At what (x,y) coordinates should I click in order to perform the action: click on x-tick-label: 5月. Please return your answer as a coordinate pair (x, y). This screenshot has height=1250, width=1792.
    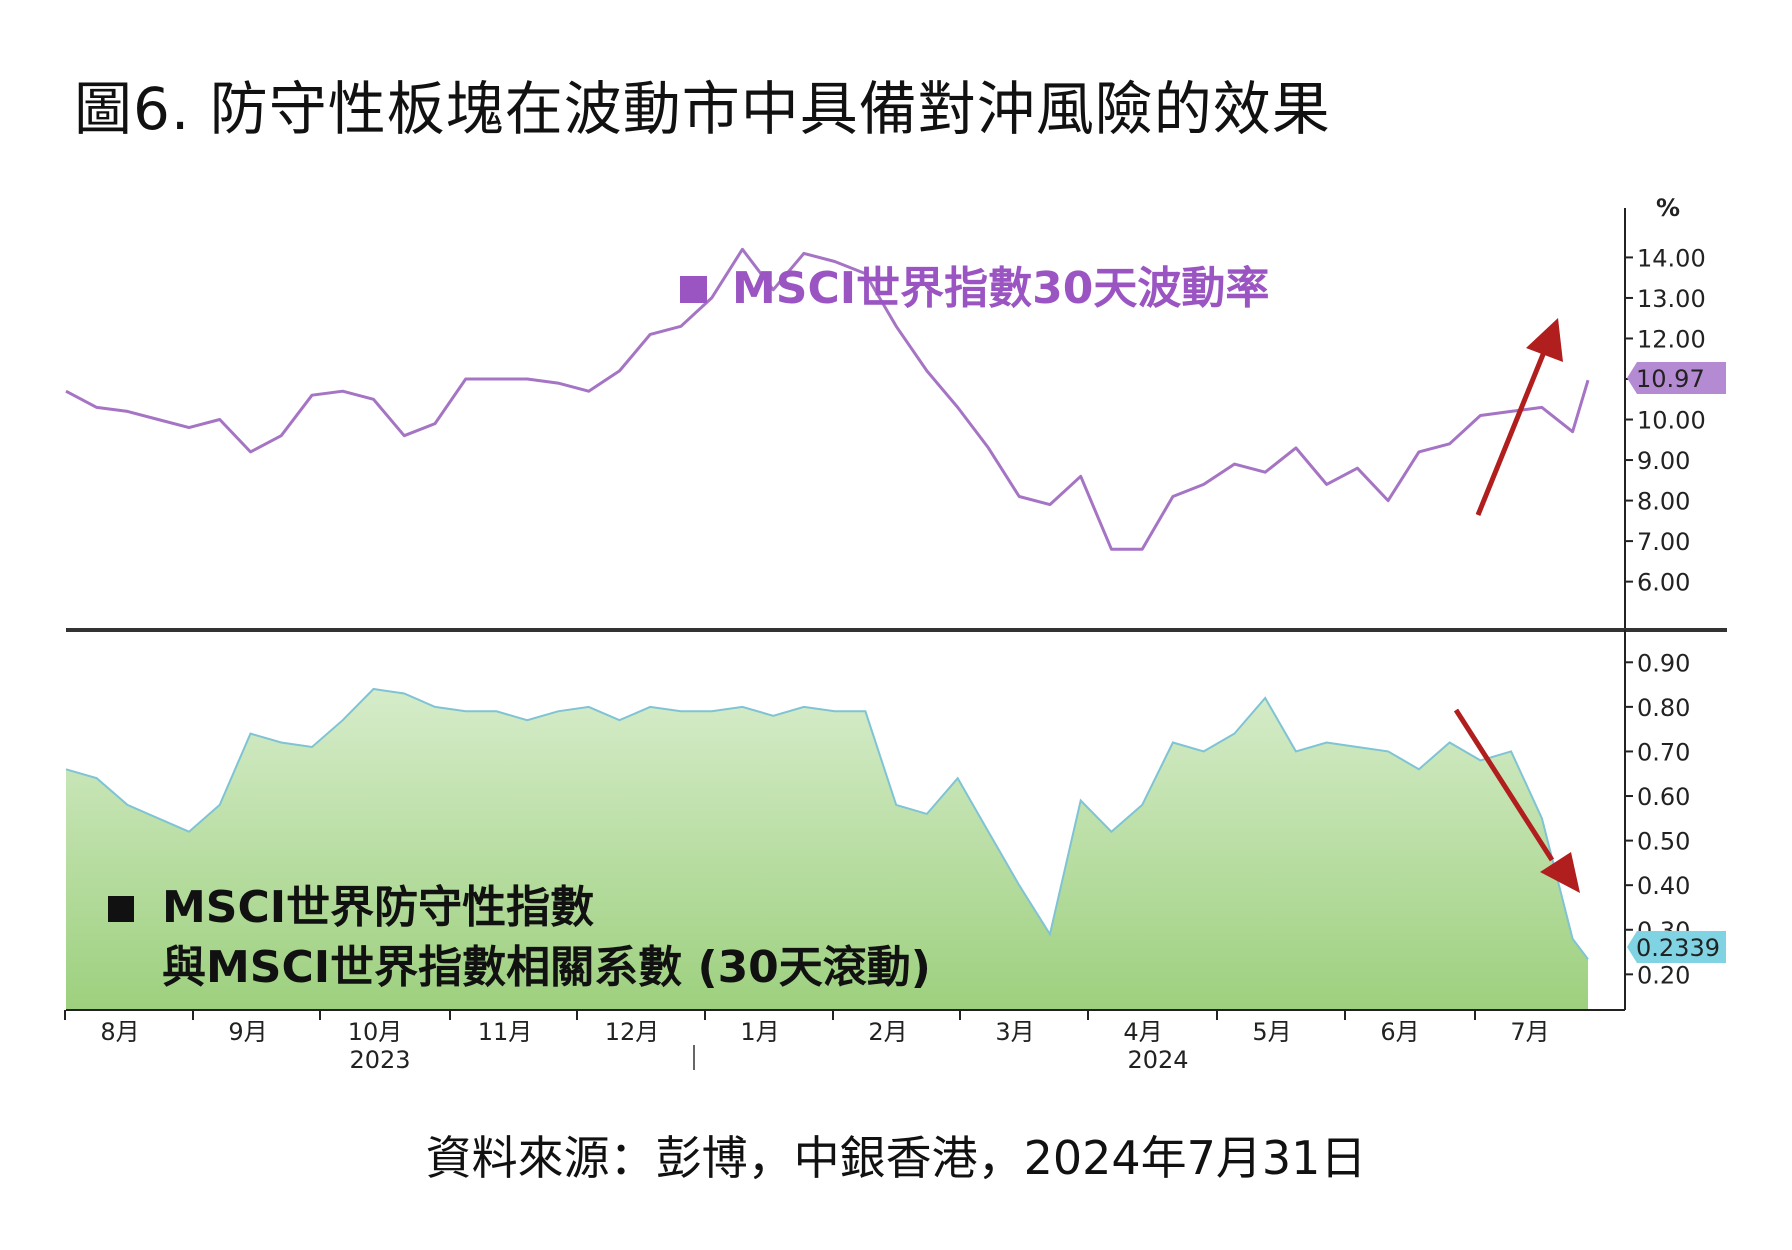
    Looking at the image, I should click on (1271, 1032).